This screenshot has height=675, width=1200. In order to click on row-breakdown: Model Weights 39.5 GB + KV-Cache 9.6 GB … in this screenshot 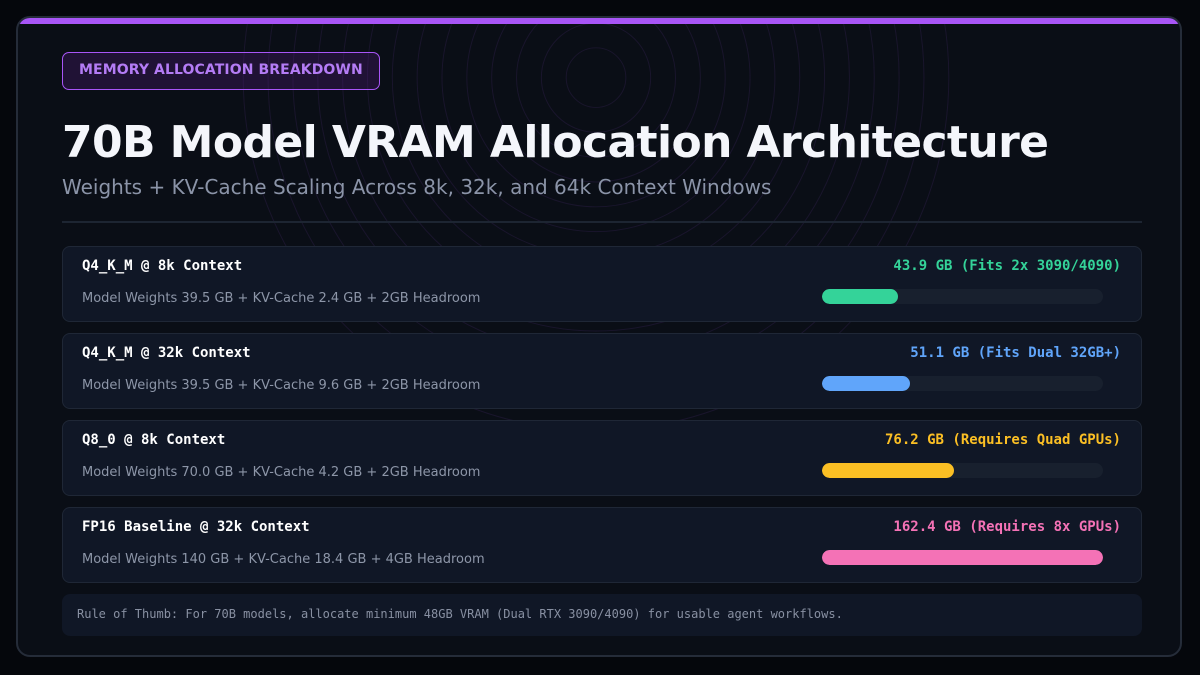, I will do `click(281, 385)`.